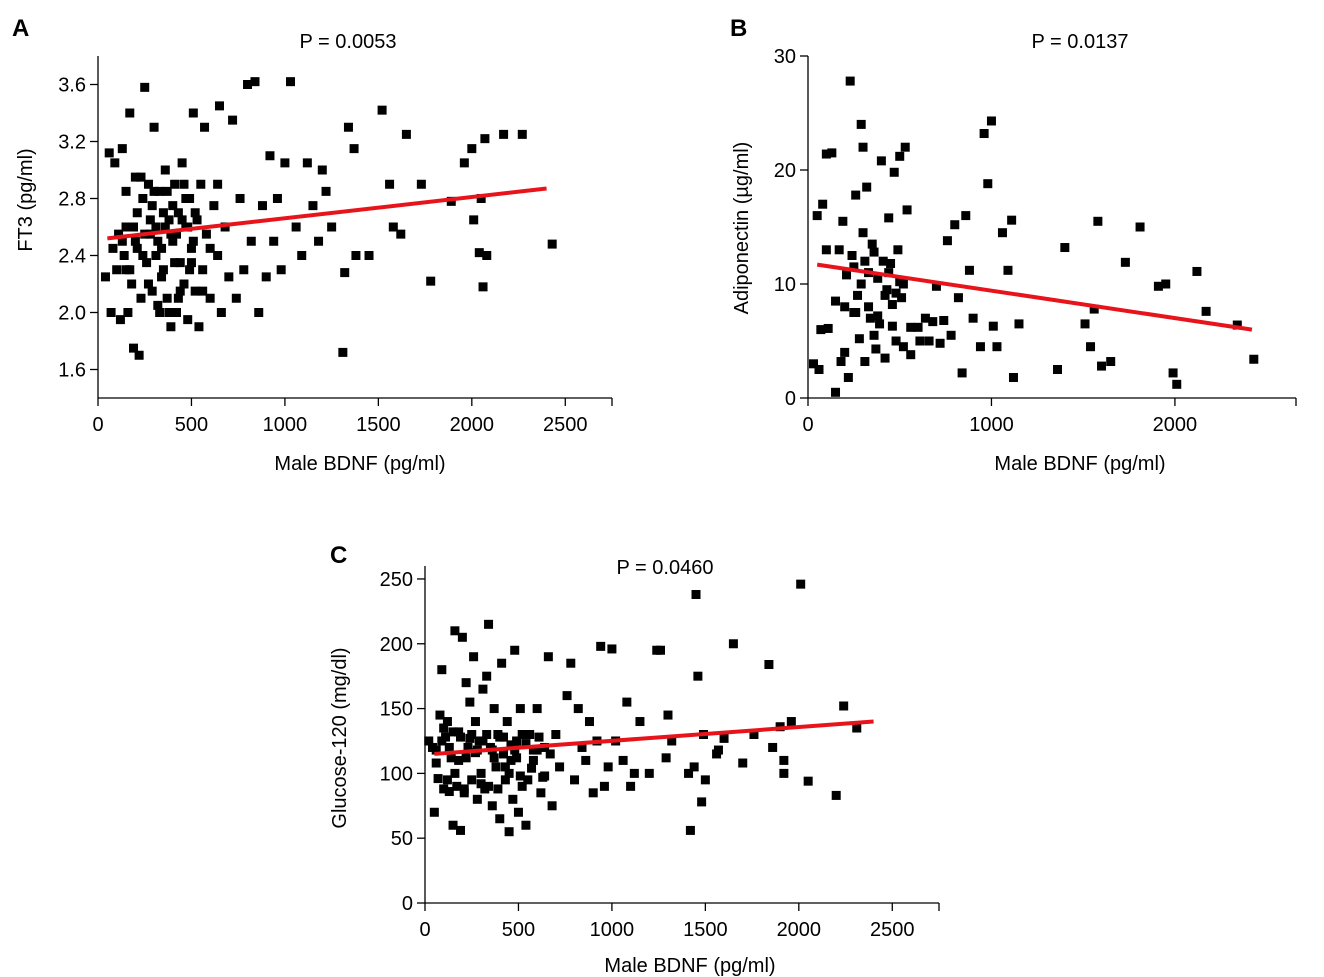 This screenshot has height=977, width=1324. What do you see at coordinates (72, 86) in the screenshot?
I see `y-tick-label: 3.6` at bounding box center [72, 86].